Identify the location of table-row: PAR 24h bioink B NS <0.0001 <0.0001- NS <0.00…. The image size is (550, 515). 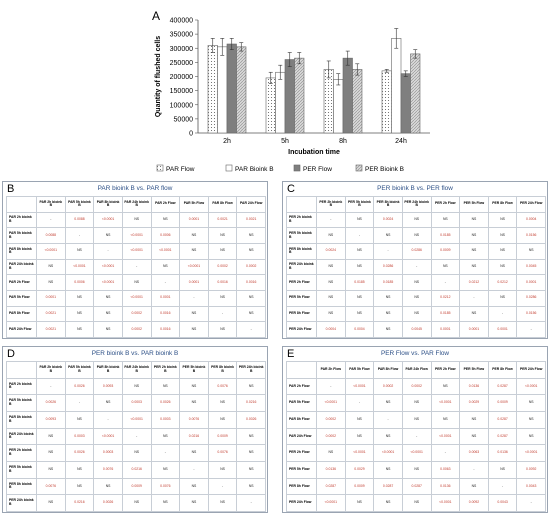
(136, 267).